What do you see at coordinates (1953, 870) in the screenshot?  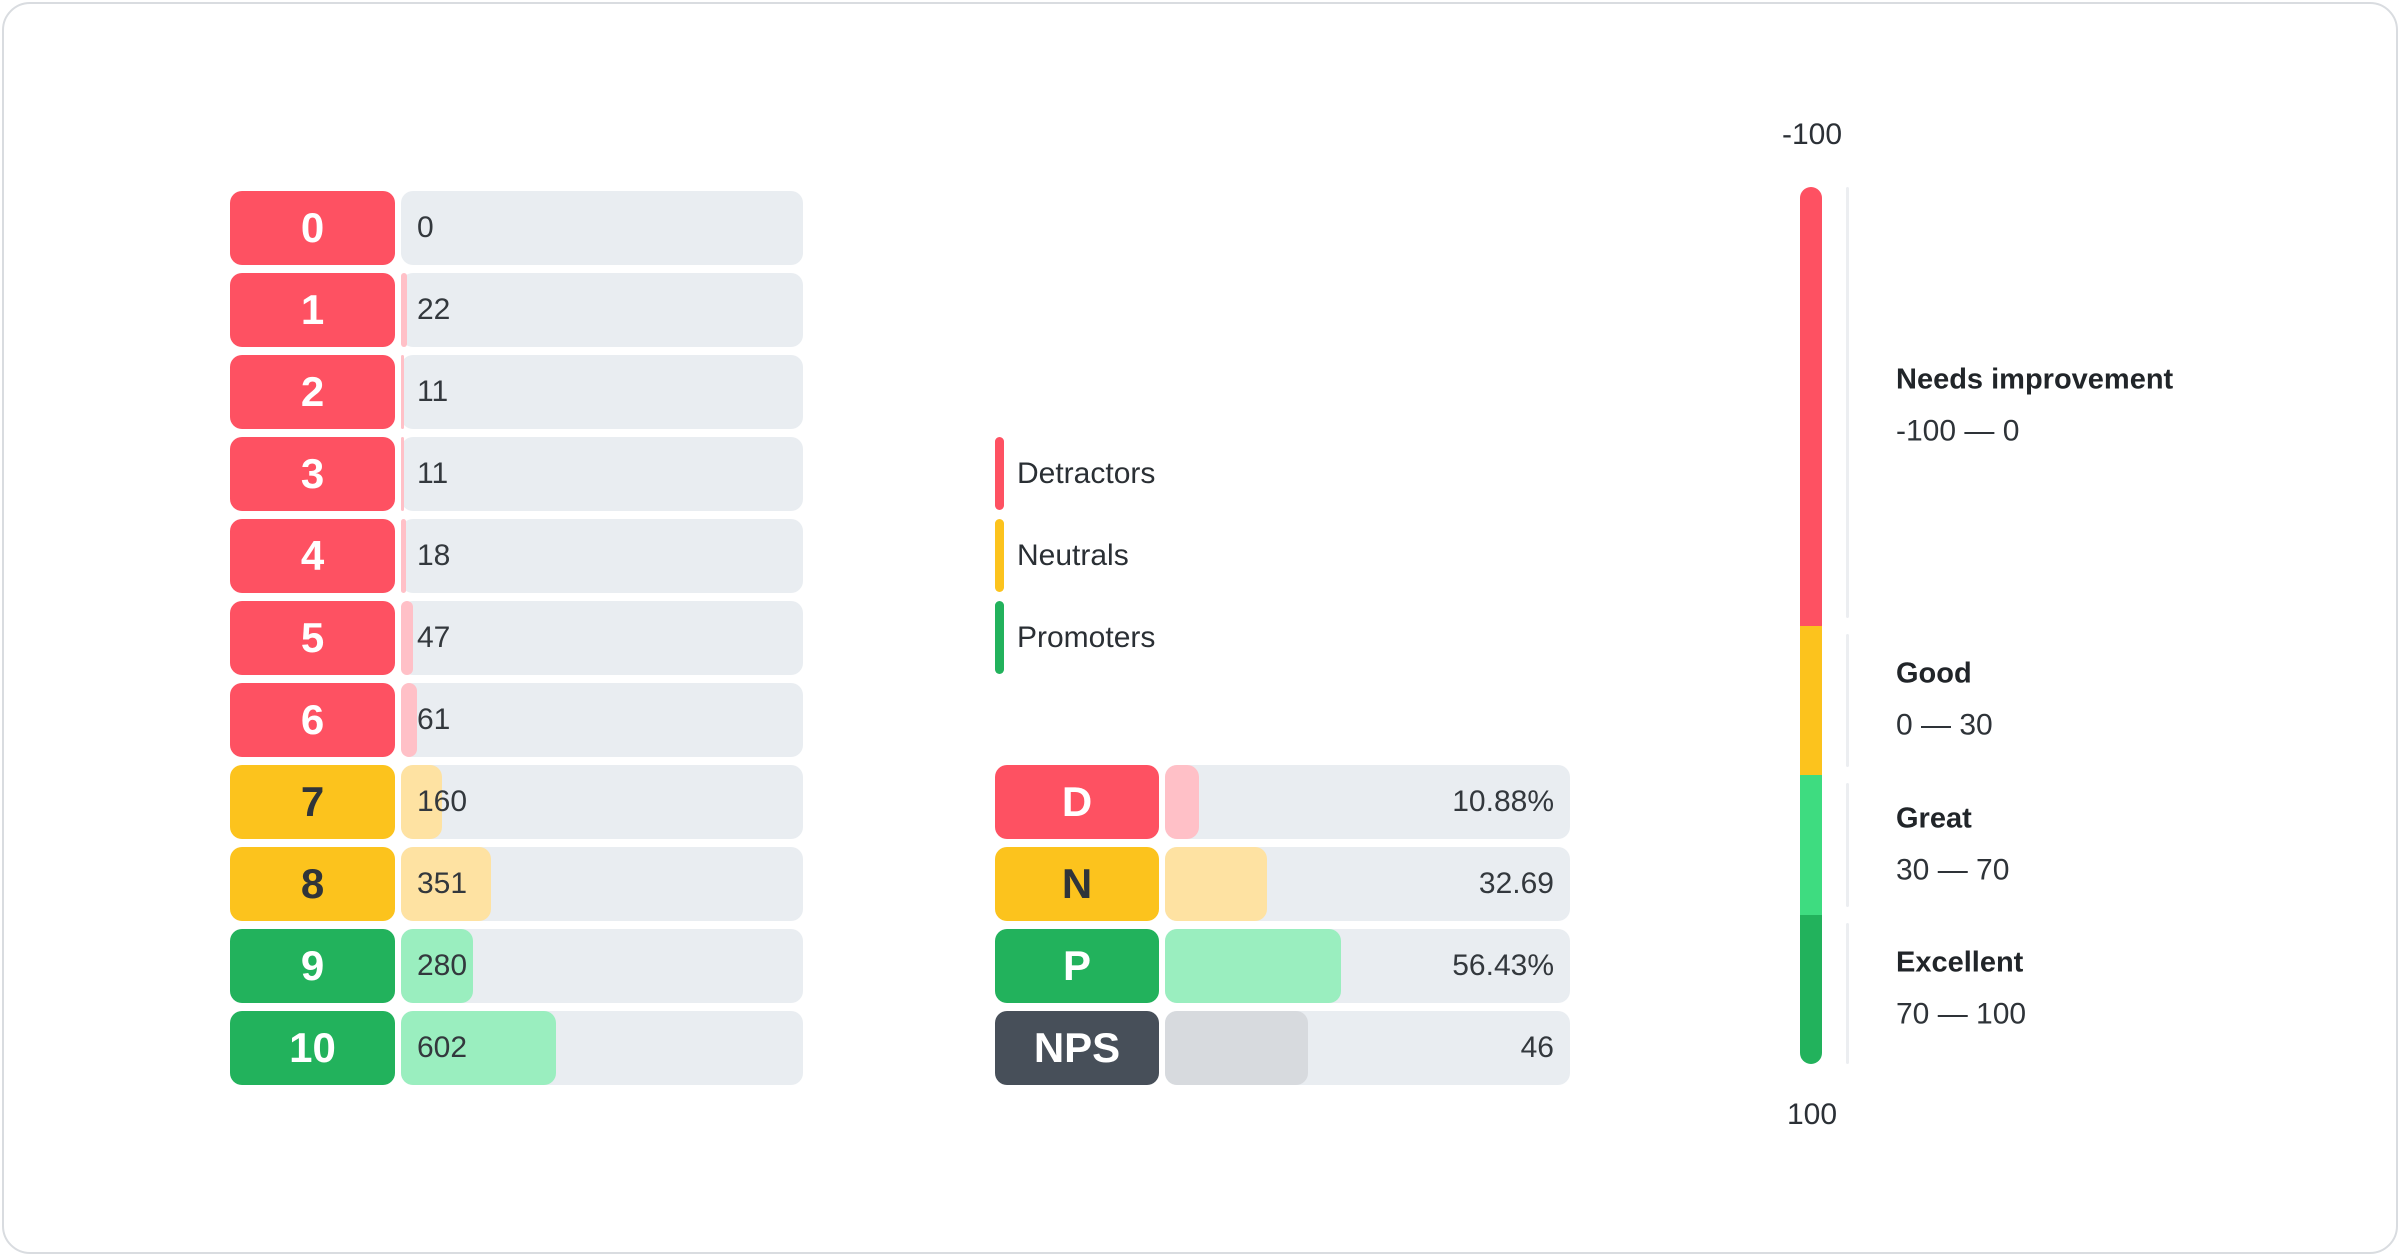 I see `gauge-range-values: 30 — 70` at bounding box center [1953, 870].